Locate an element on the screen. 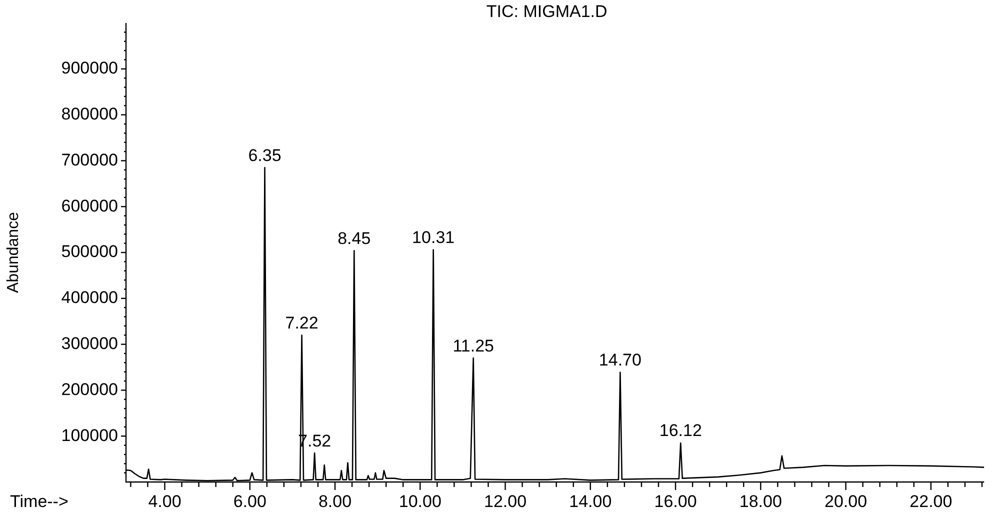 The image size is (992, 516). x-tick-label: 10.00 is located at coordinates (420, 501).